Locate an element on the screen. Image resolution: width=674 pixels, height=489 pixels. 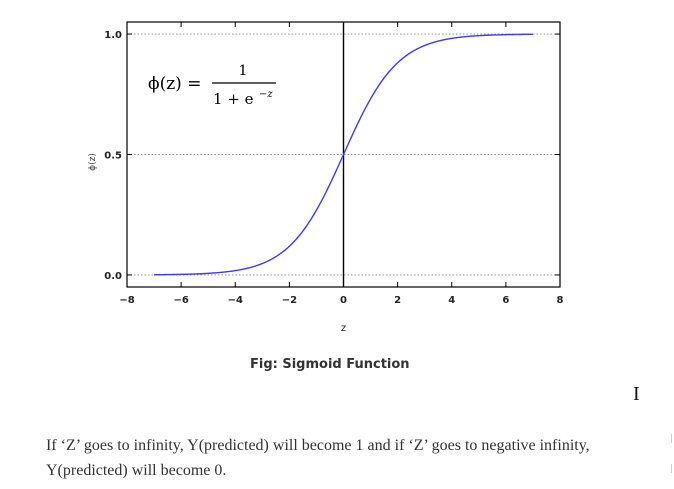
formula-numerator: 1 is located at coordinates (243, 71).